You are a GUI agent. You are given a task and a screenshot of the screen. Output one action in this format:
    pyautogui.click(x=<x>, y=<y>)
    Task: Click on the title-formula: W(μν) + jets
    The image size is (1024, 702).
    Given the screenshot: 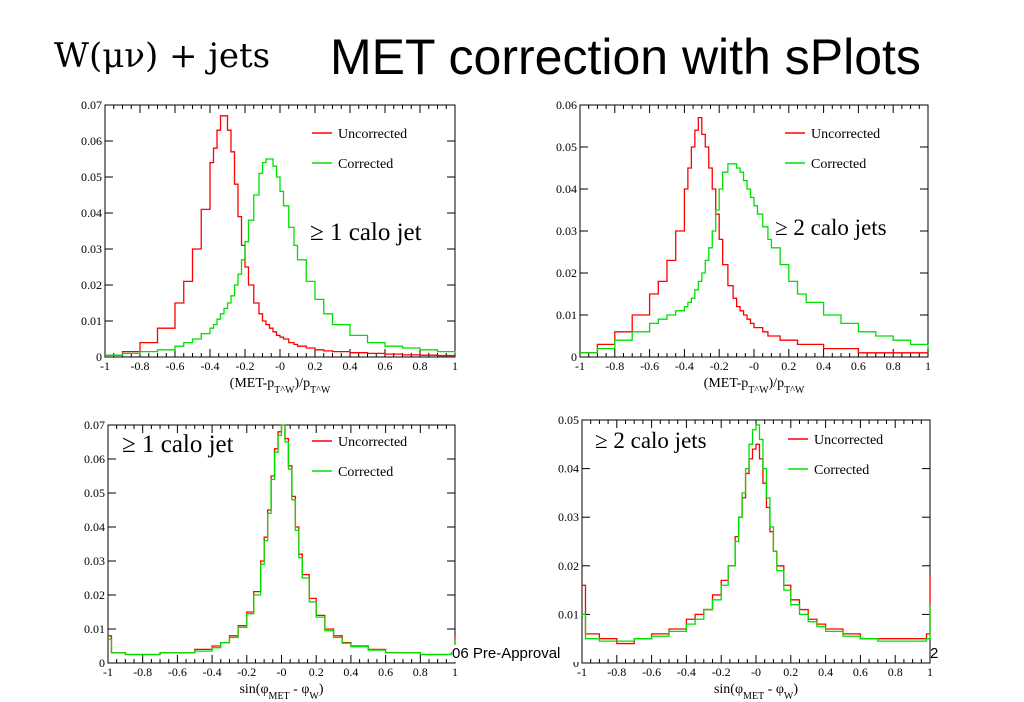 What is the action you would take?
    pyautogui.click(x=162, y=56)
    